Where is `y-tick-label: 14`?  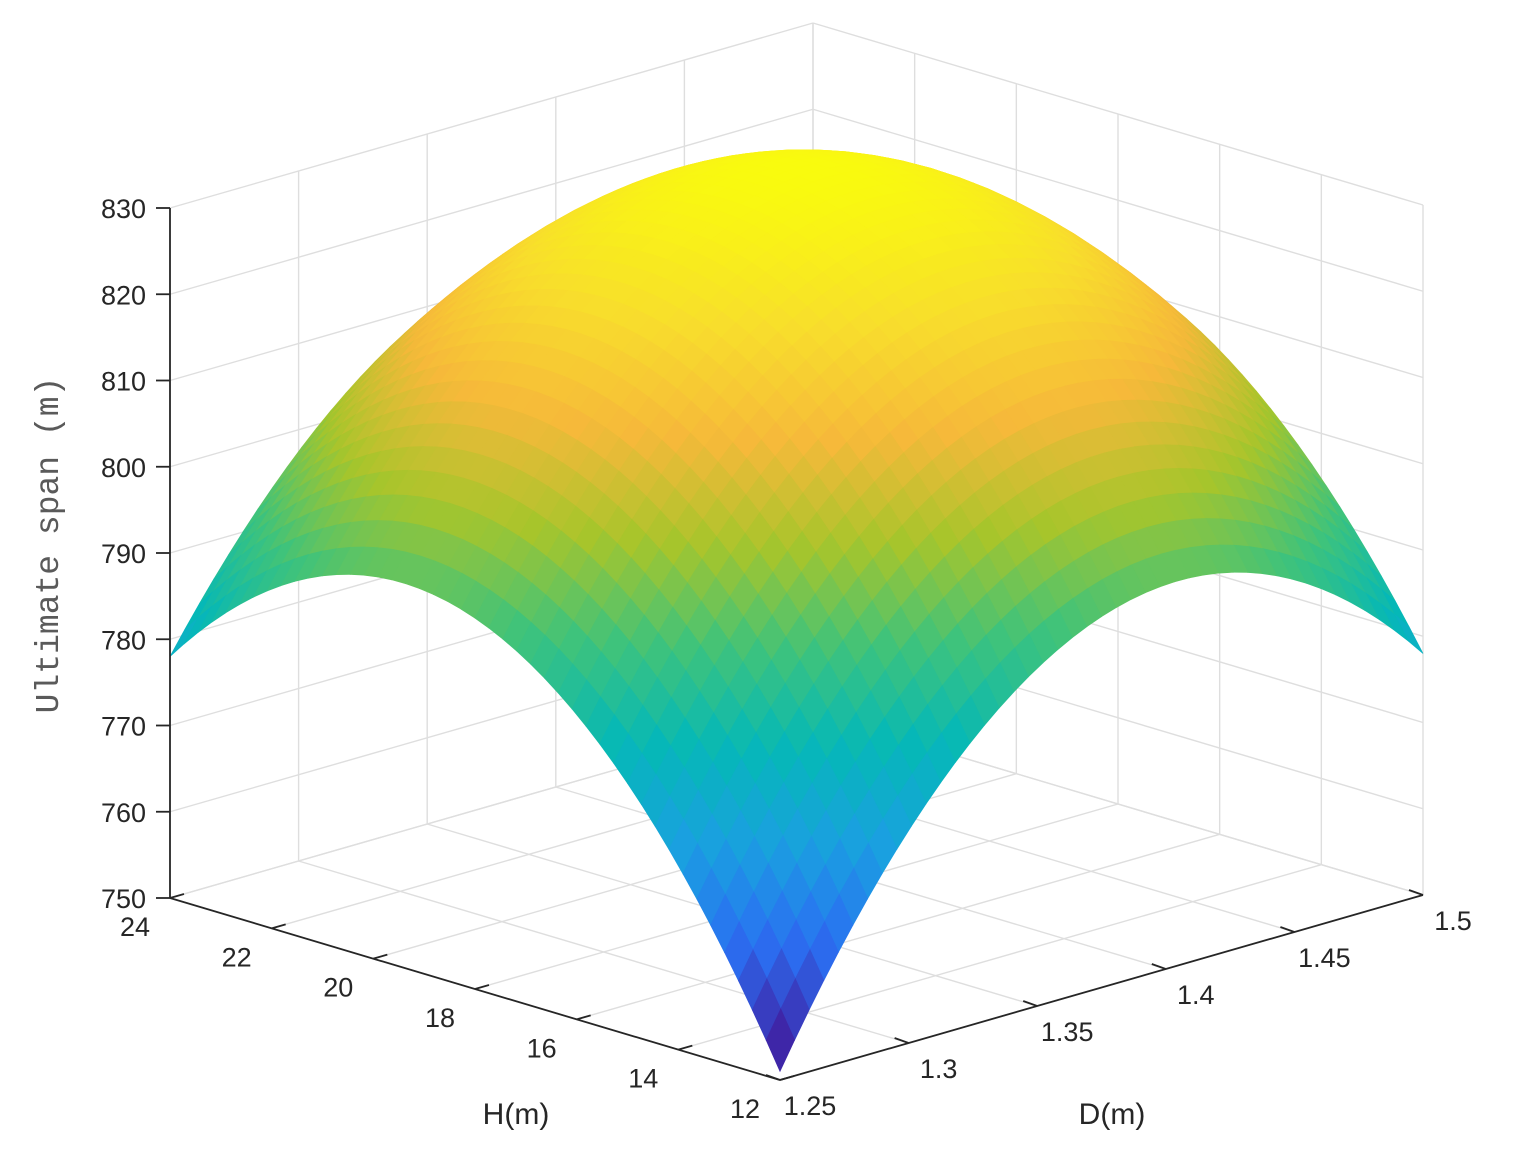 y-tick-label: 14 is located at coordinates (643, 1079).